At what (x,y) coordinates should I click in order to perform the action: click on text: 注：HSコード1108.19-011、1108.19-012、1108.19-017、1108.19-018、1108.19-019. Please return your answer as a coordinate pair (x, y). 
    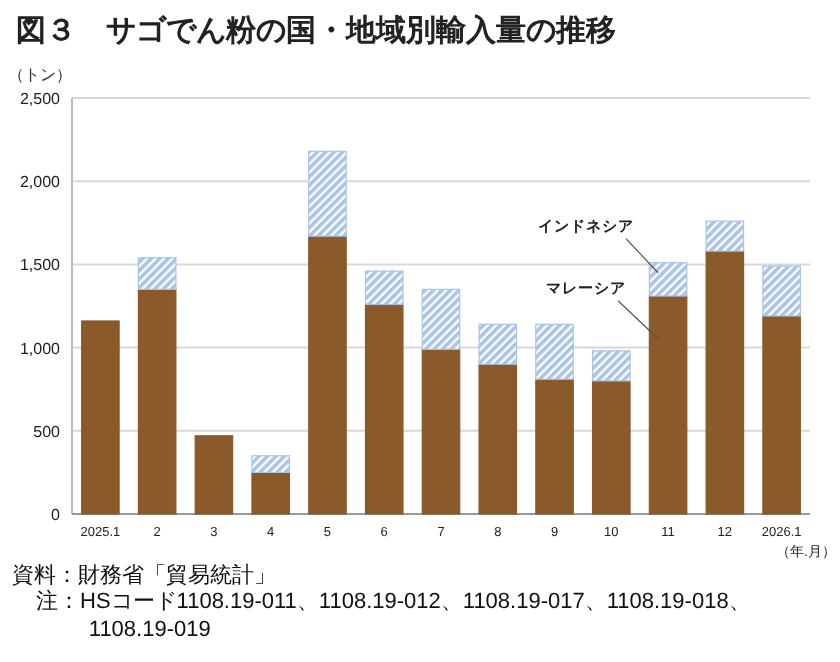
    Looking at the image, I should click on (394, 616).